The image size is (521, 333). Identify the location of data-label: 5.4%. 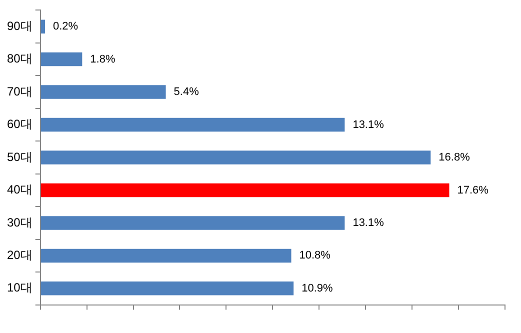
(187, 92).